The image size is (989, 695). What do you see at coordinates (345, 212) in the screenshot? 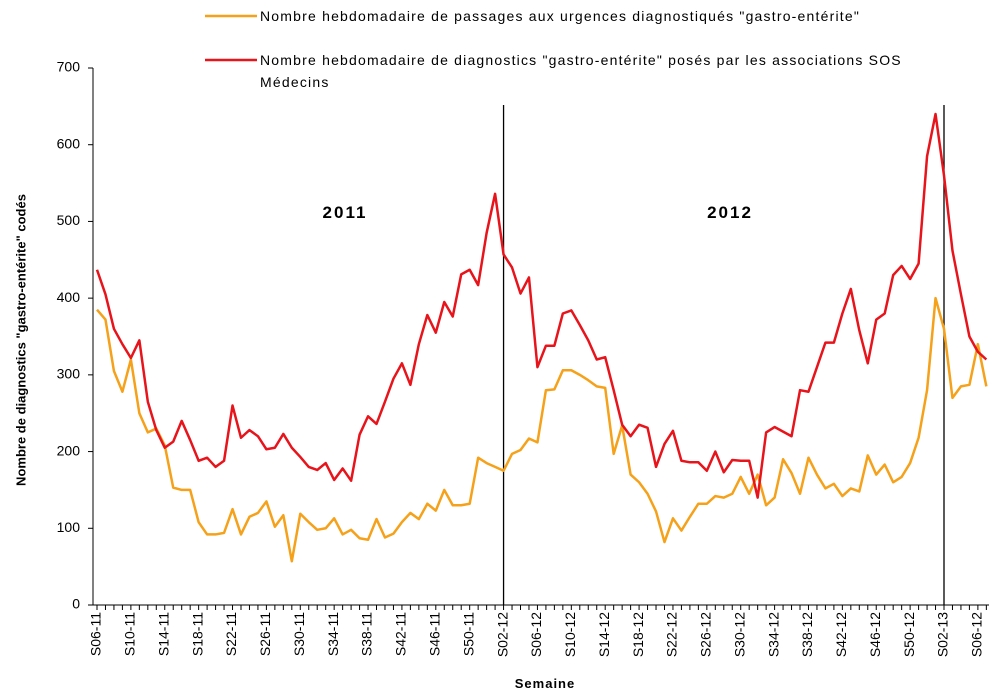
I see `annotation: 2011` at bounding box center [345, 212].